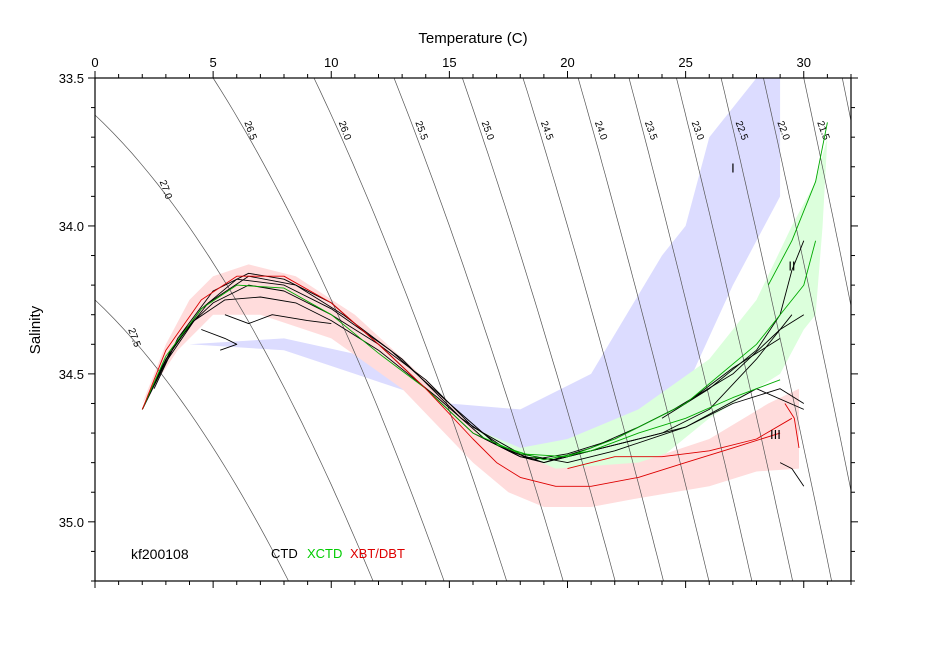 The height and width of the screenshot is (661, 936). What do you see at coordinates (165, 190) in the screenshot?
I see `sigma-label: 27.0` at bounding box center [165, 190].